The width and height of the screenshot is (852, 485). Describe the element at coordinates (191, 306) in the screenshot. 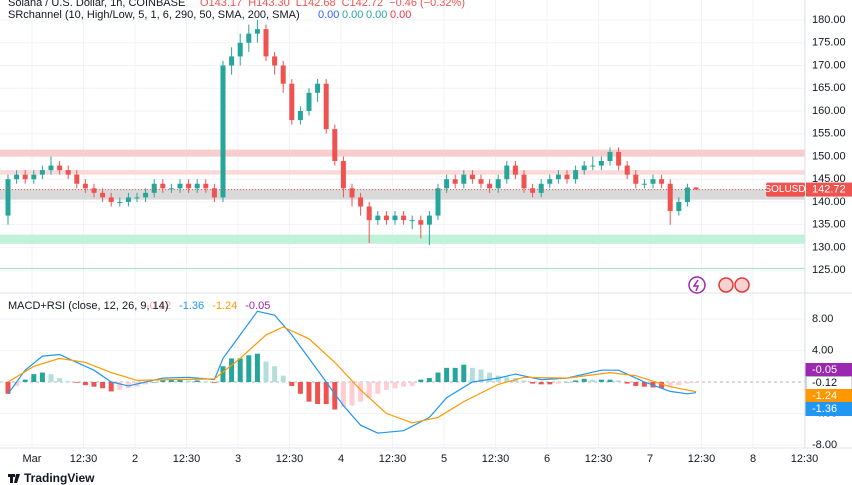

I see `macd-header-value: -1.36` at that location.